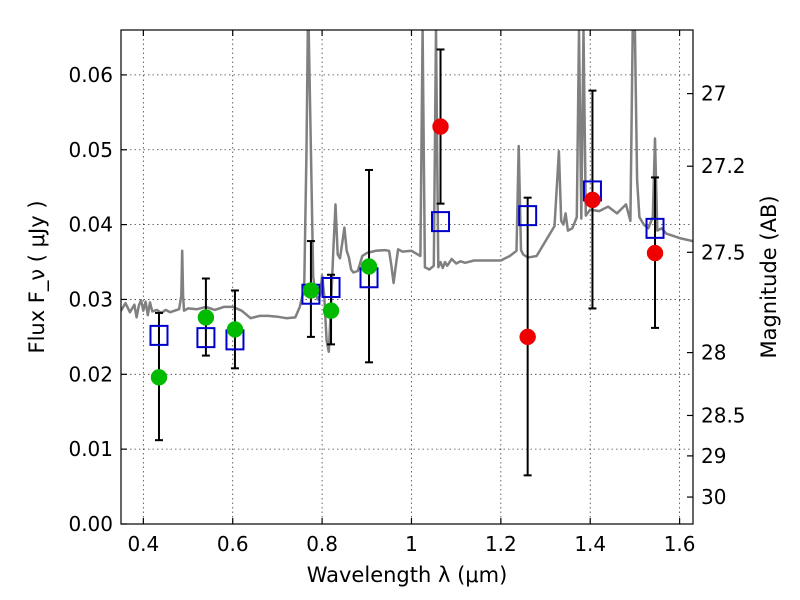  I want to click on right-tick-label: 29, so click(713, 456).